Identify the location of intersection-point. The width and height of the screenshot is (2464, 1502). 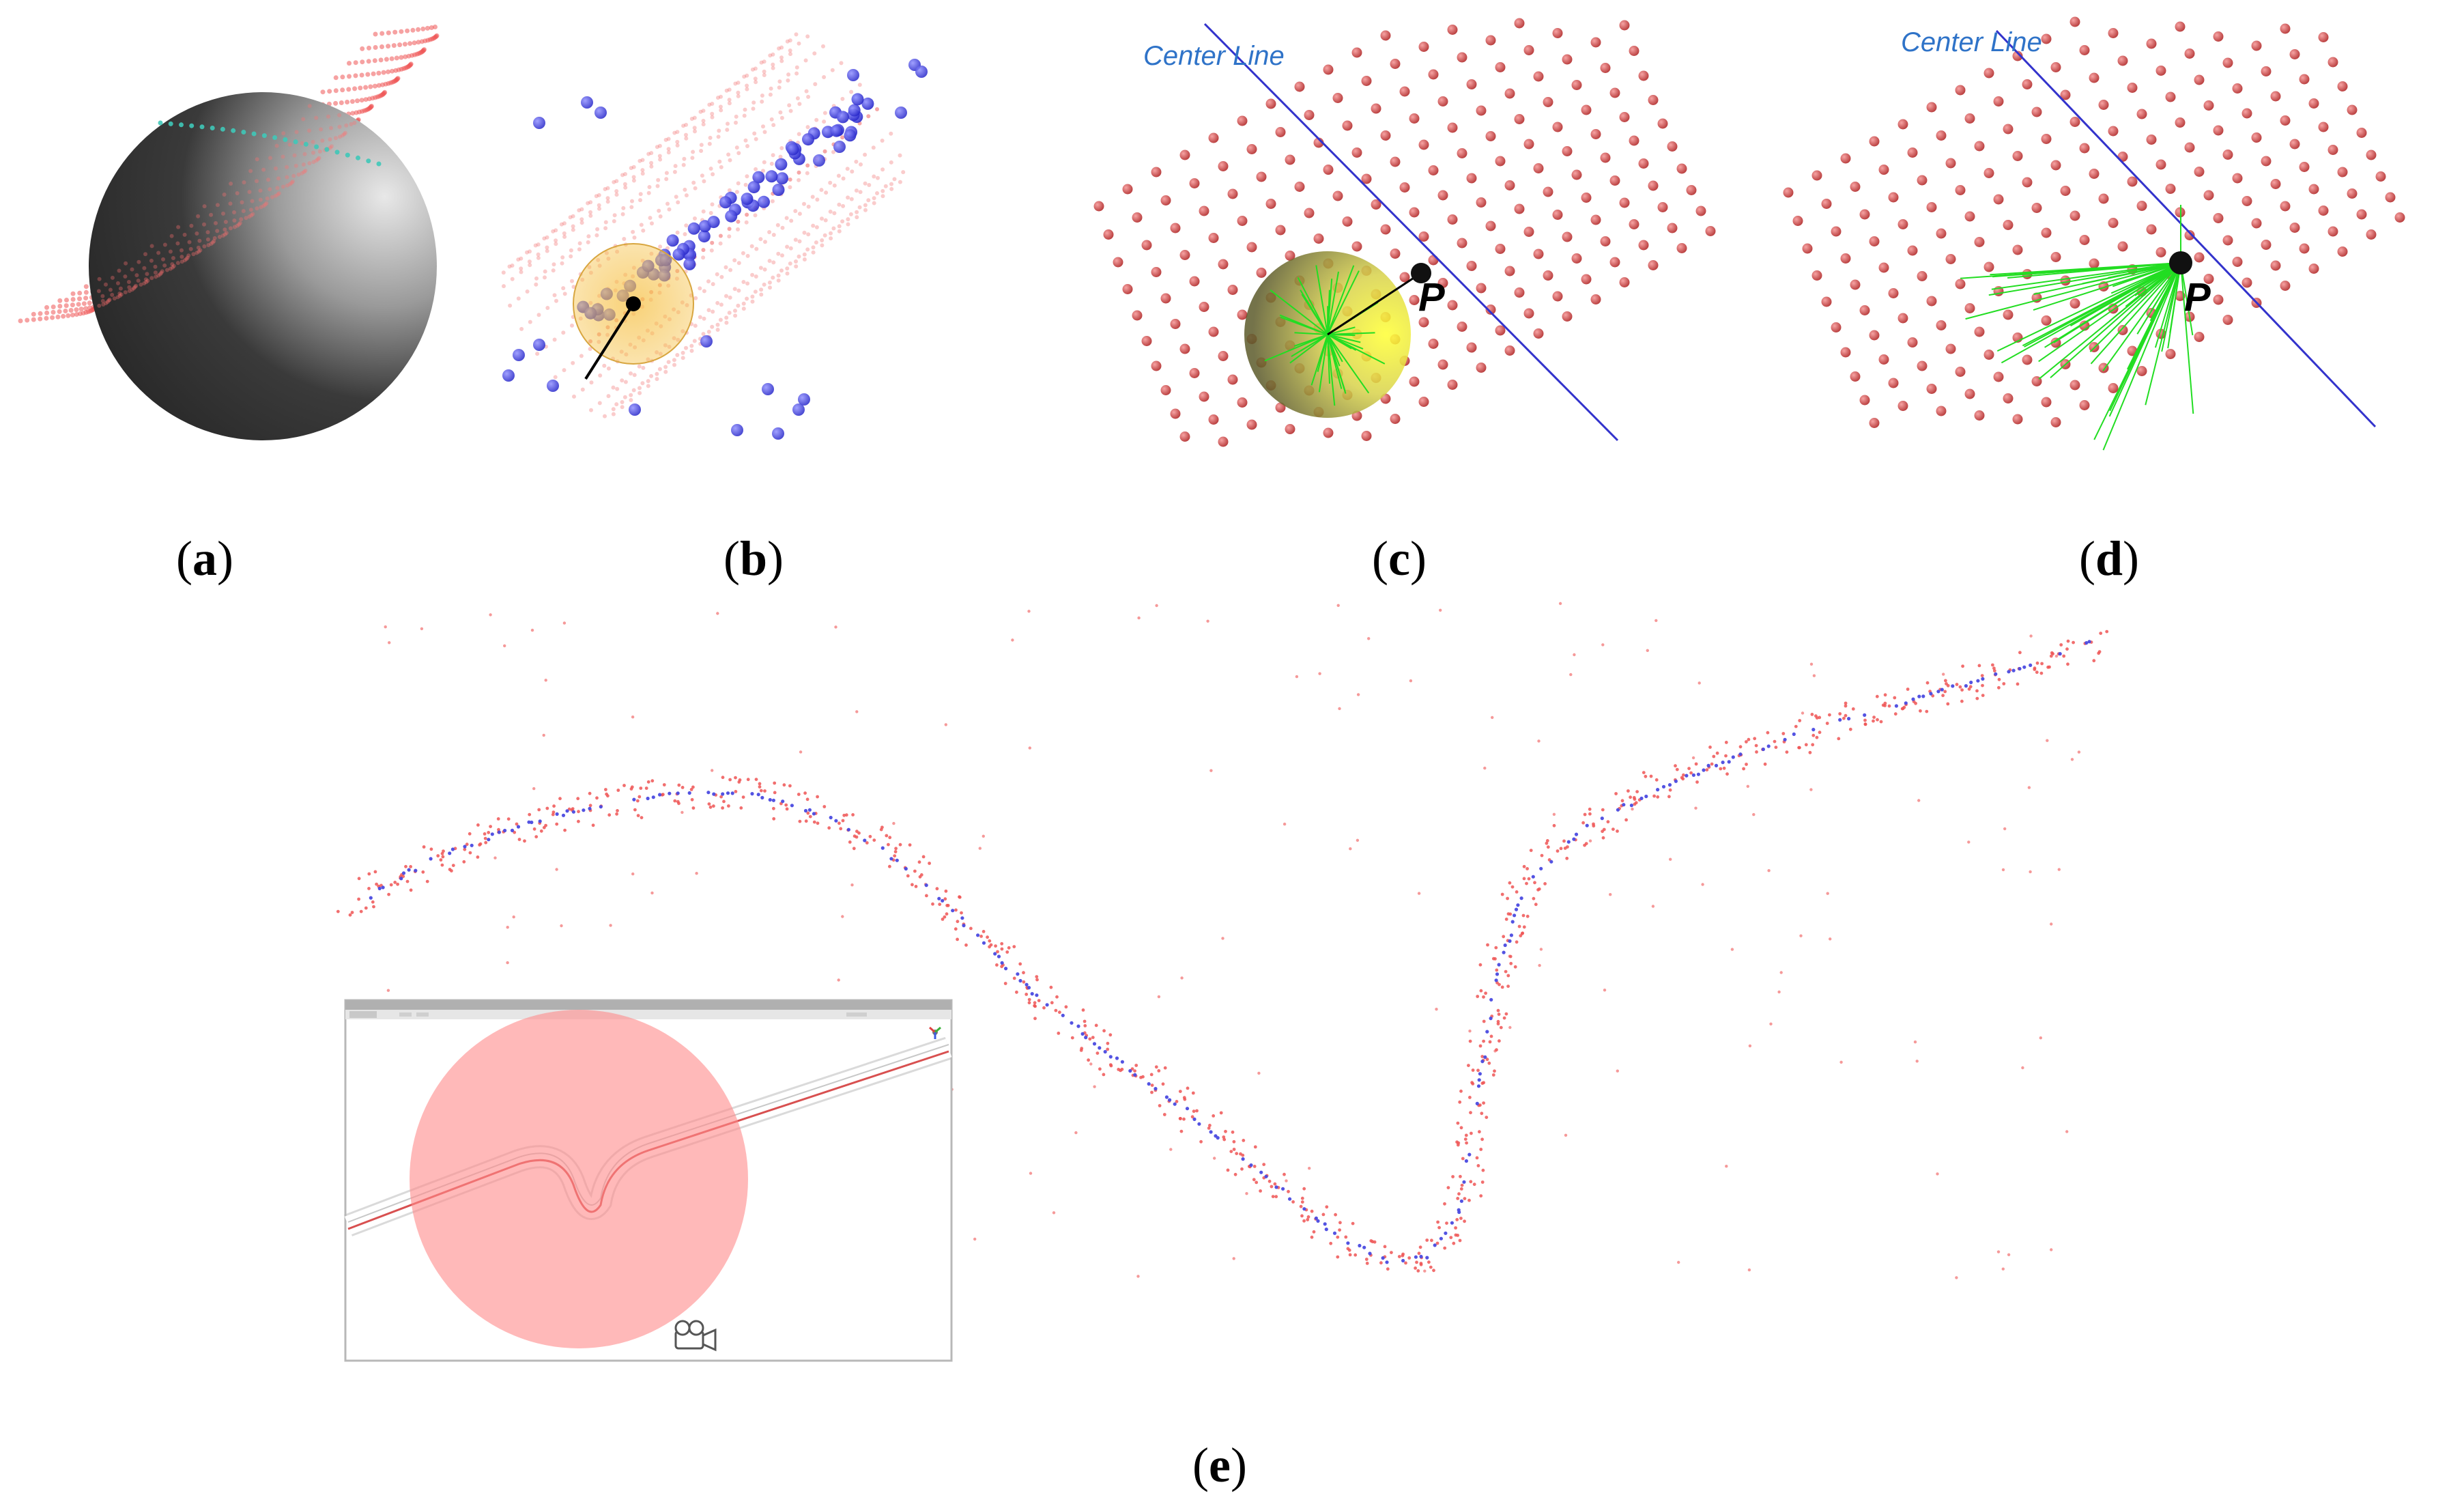
(243, 132).